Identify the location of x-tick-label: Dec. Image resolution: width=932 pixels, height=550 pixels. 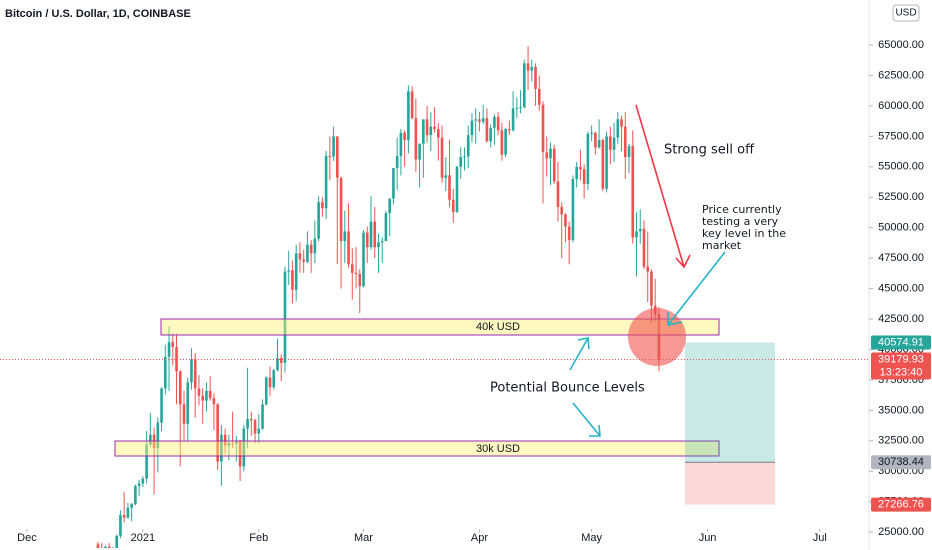
(27, 538).